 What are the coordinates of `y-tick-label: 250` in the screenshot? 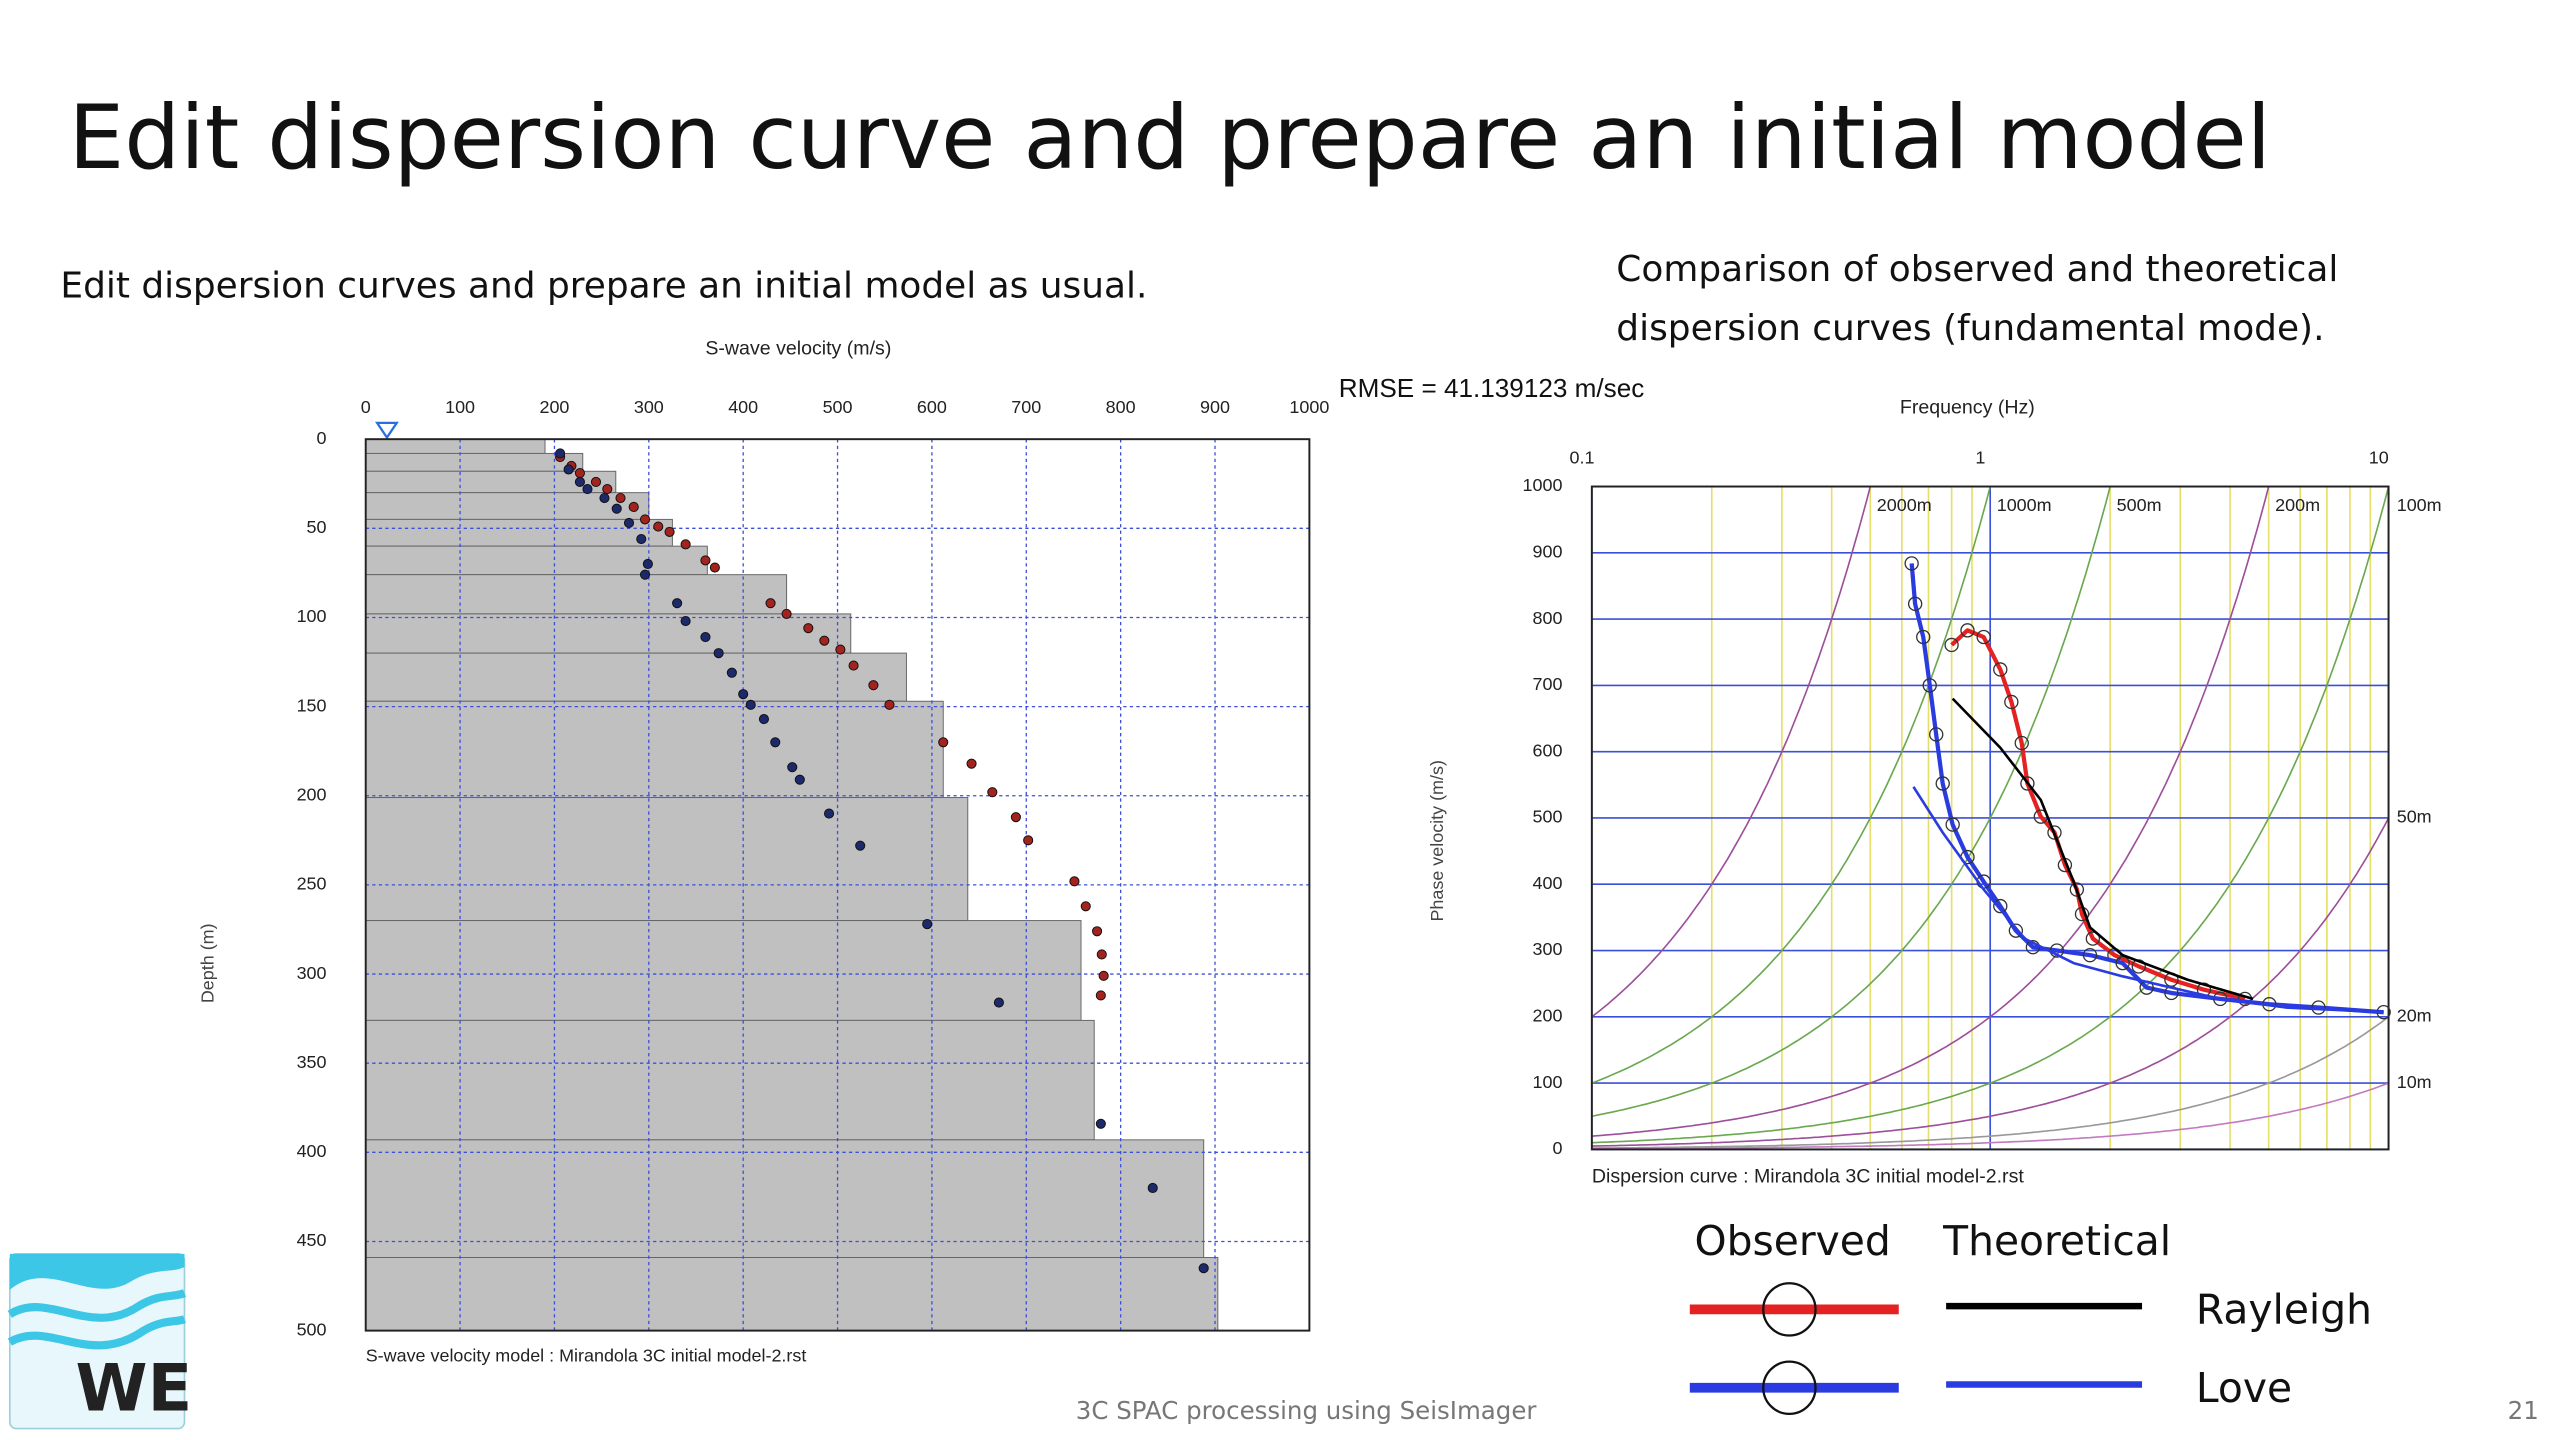 It's located at (312, 884).